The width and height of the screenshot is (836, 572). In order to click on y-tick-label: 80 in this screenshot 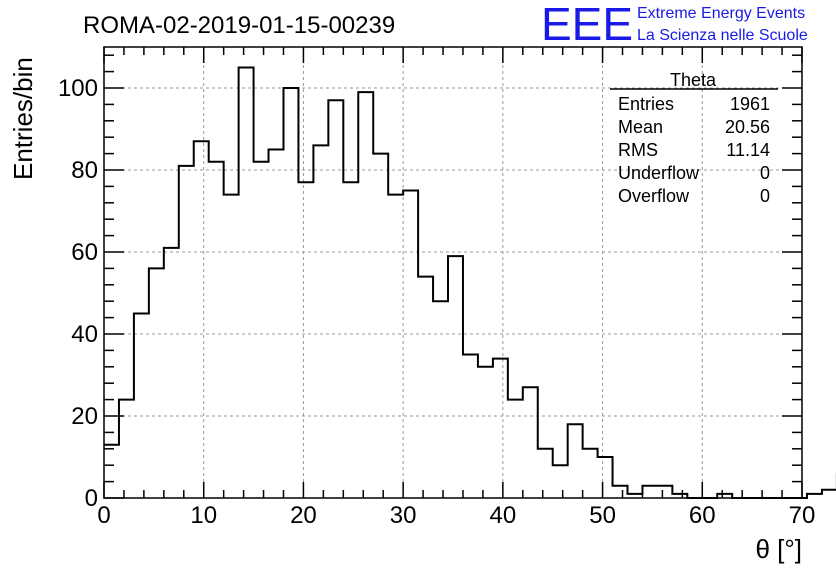, I will do `click(84, 170)`.